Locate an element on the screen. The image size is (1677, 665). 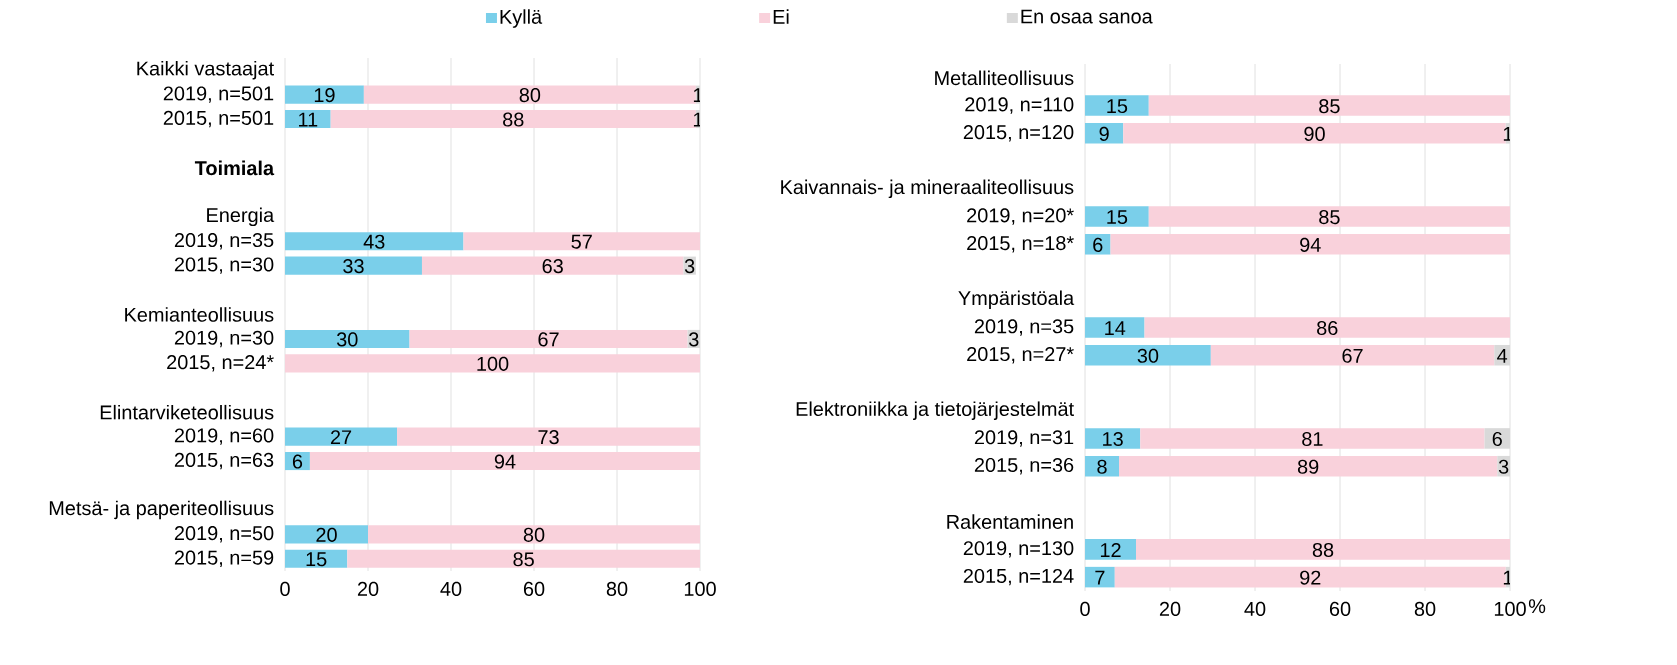
y-tick-label: 2015, n=59 is located at coordinates (224, 559).